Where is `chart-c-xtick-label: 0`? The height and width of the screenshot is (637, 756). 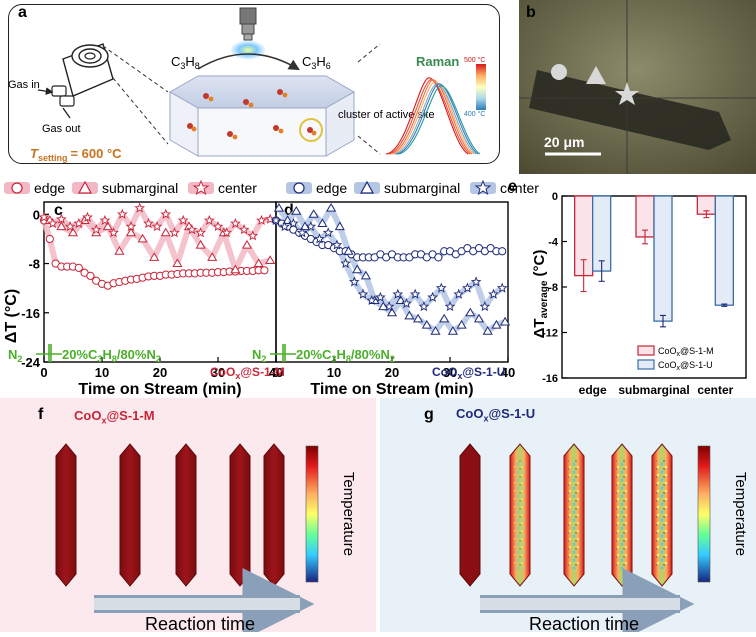 chart-c-xtick-label: 0 is located at coordinates (43, 372).